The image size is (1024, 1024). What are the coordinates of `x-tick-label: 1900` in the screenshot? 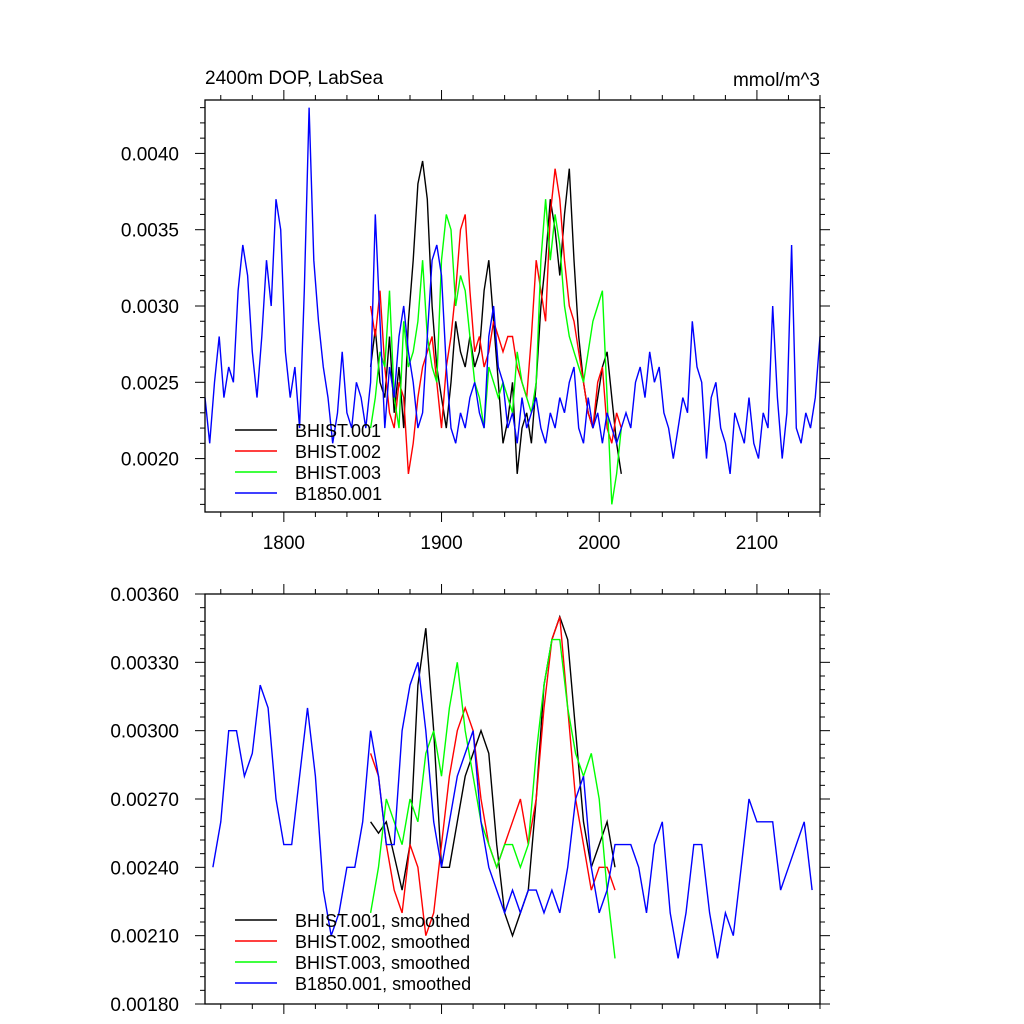 It's located at (441, 543).